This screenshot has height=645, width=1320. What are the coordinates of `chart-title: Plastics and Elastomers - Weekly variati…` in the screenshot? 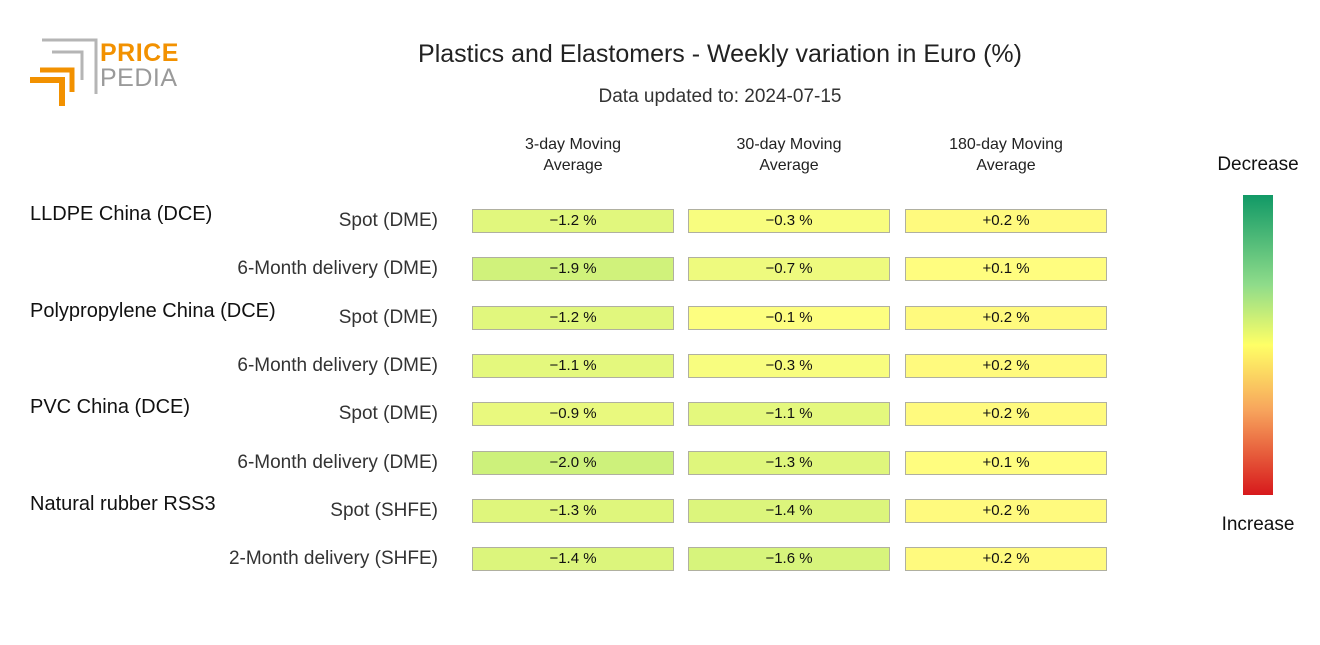 It's located at (720, 54).